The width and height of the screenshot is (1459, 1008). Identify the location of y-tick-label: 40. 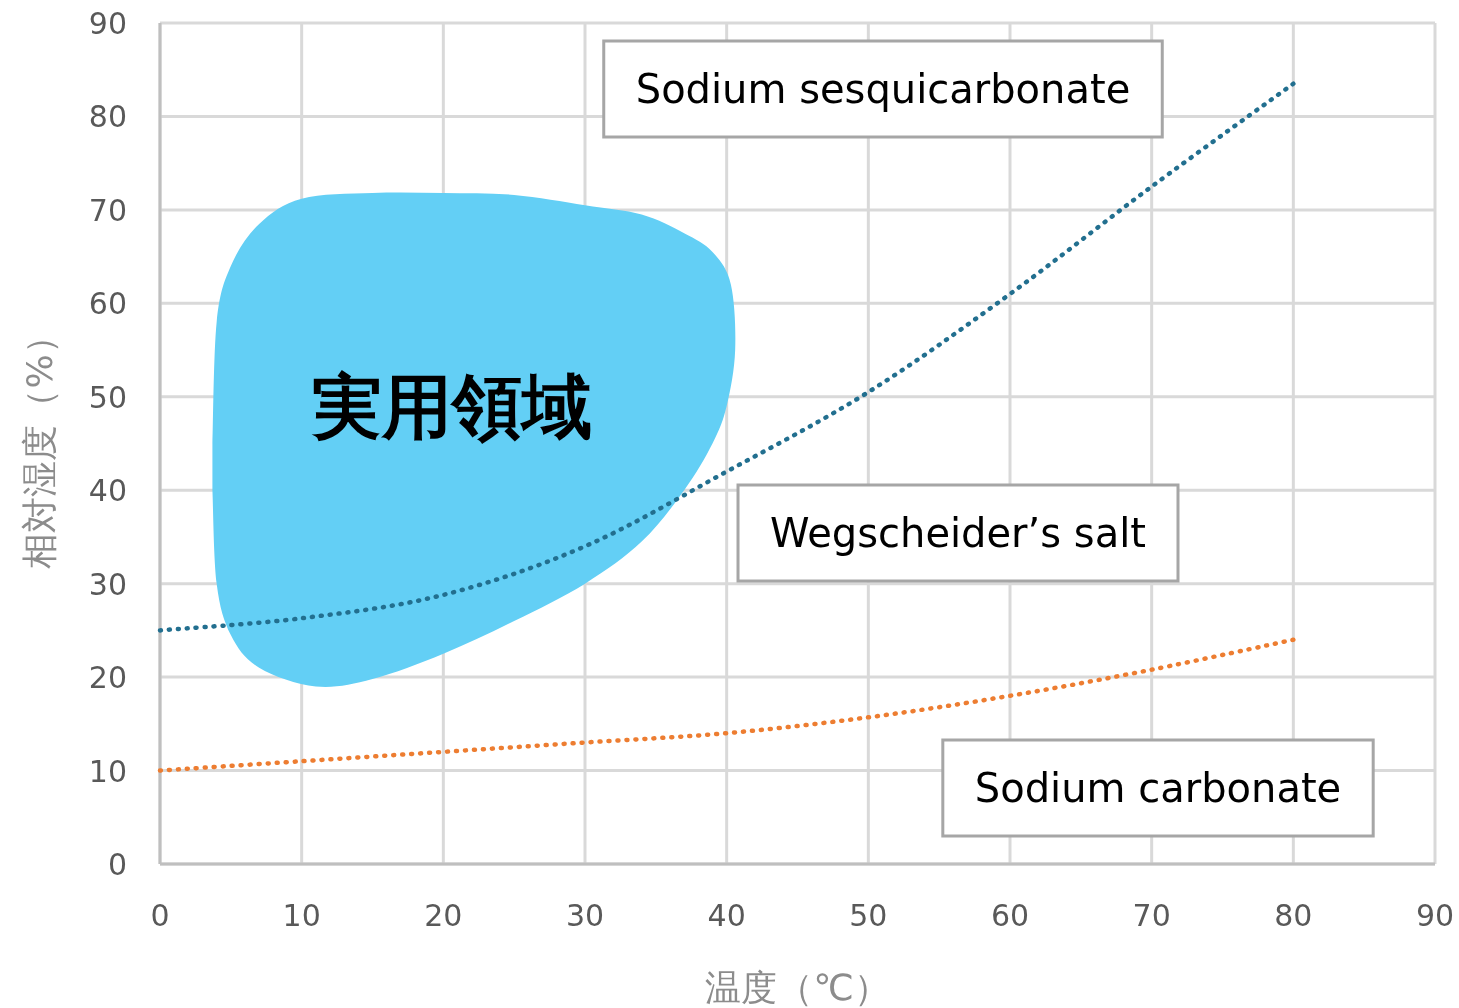
(107, 491).